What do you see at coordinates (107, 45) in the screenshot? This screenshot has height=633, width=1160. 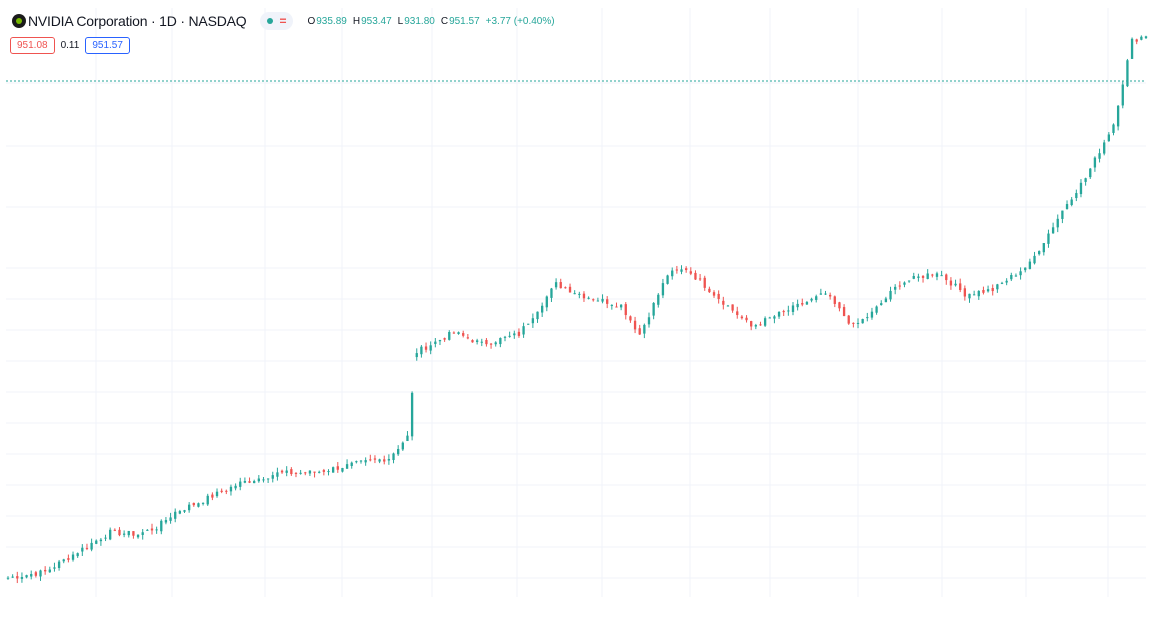 I see `buy-price-button: 951.57` at bounding box center [107, 45].